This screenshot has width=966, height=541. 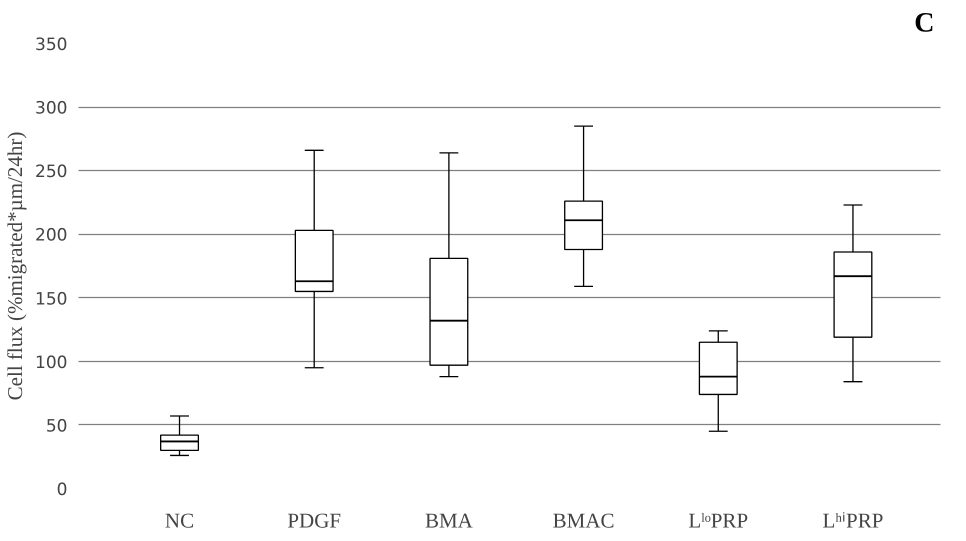 I want to click on y-tick-label: 50, so click(x=57, y=426).